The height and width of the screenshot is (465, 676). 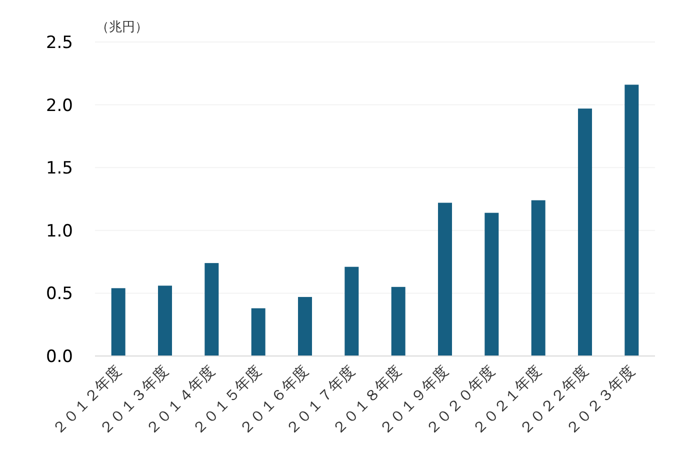 I want to click on y-tick-label: 0.5, so click(x=59, y=294).